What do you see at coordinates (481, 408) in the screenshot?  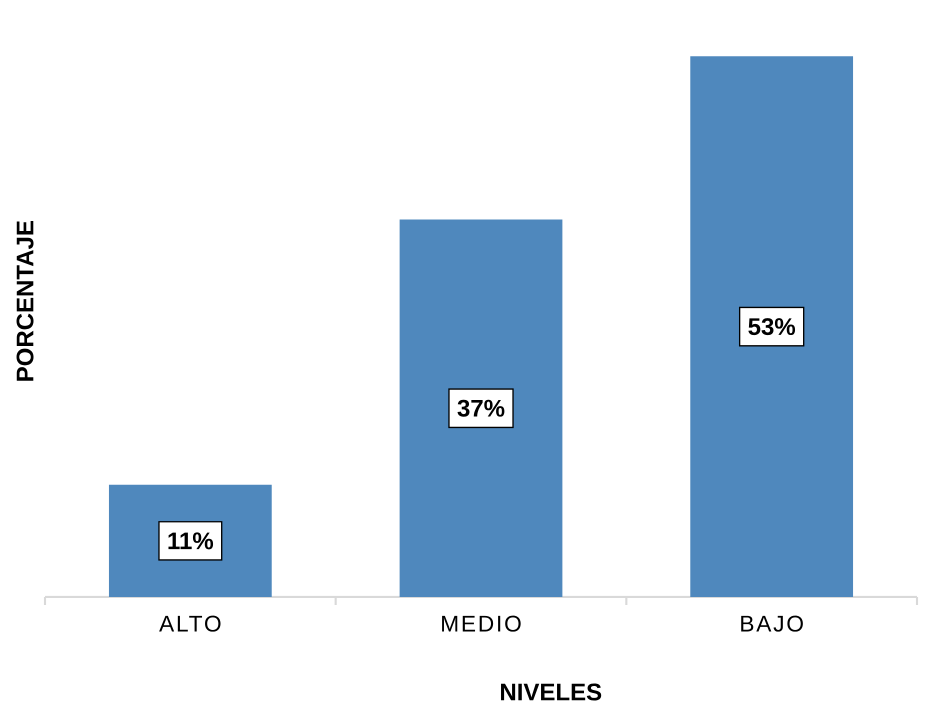 I see `data-label: 37%` at bounding box center [481, 408].